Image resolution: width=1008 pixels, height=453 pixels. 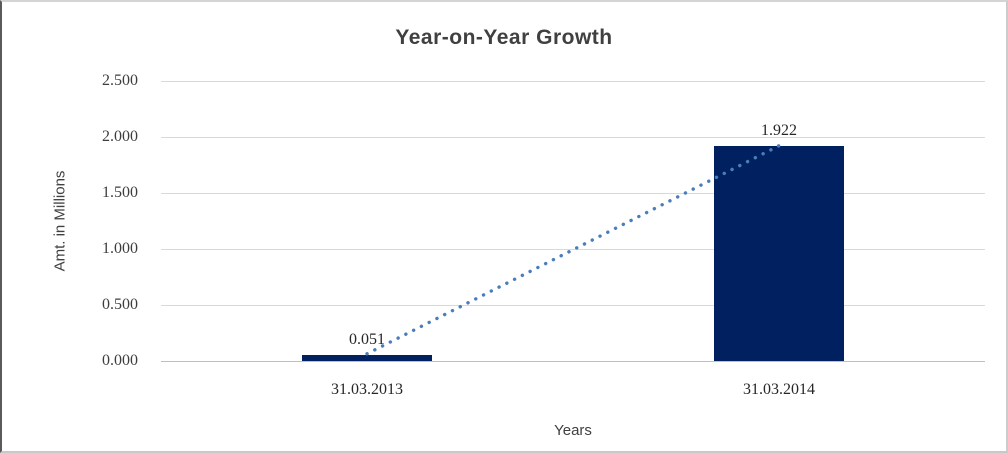 What do you see at coordinates (120, 80) in the screenshot?
I see `y-tick-label: 2.500` at bounding box center [120, 80].